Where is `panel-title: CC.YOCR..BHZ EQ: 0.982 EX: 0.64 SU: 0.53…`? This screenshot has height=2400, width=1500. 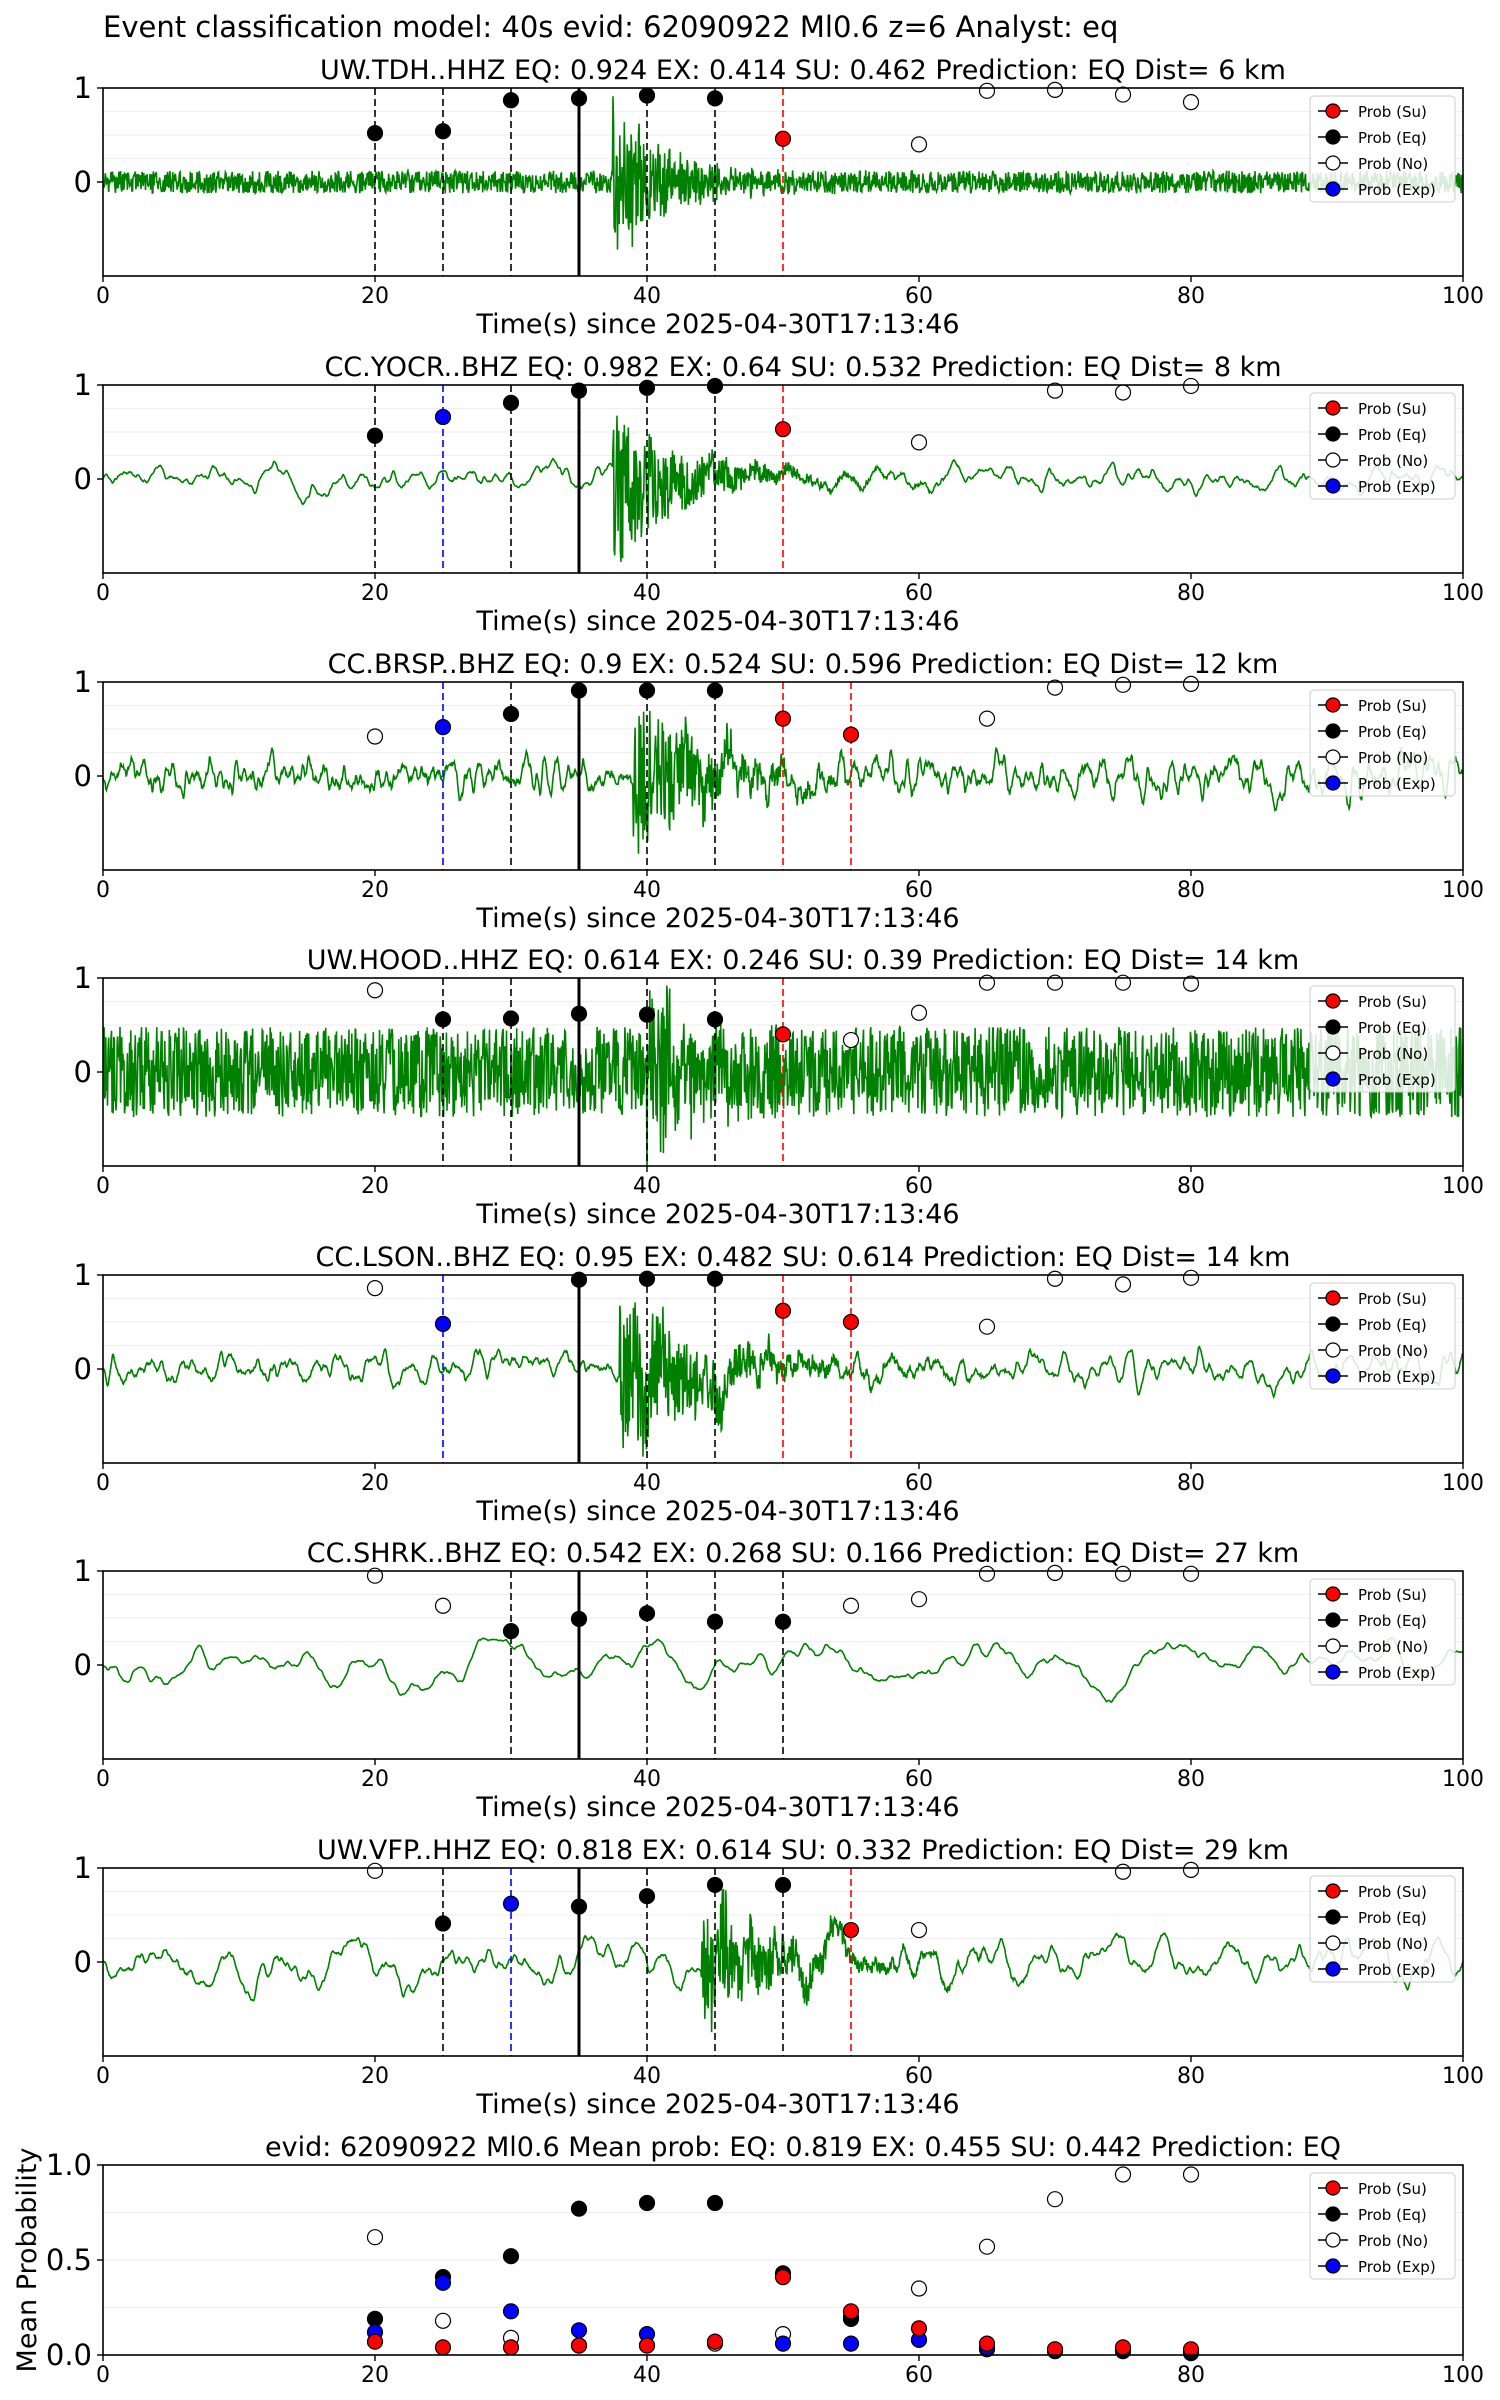 panel-title: CC.YOCR..BHZ EQ: 0.982 EX: 0.64 SU: 0.53… is located at coordinates (802, 367).